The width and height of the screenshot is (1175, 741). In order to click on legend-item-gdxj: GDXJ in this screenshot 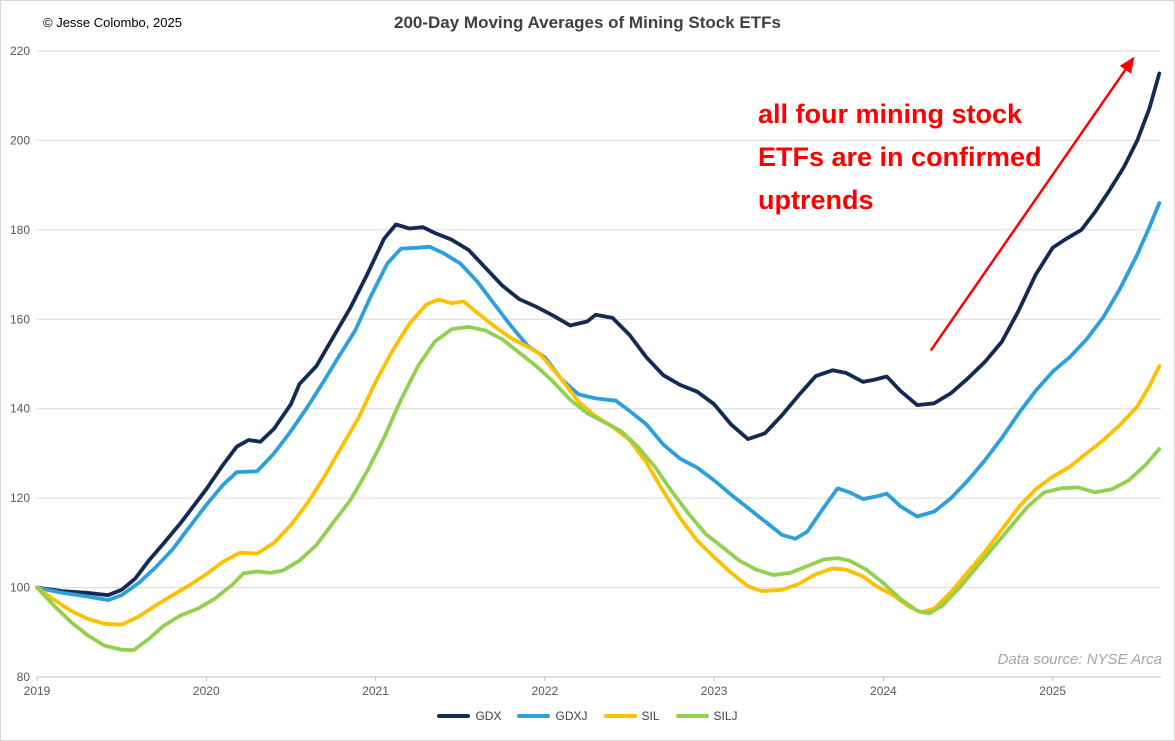, I will do `click(552, 716)`.